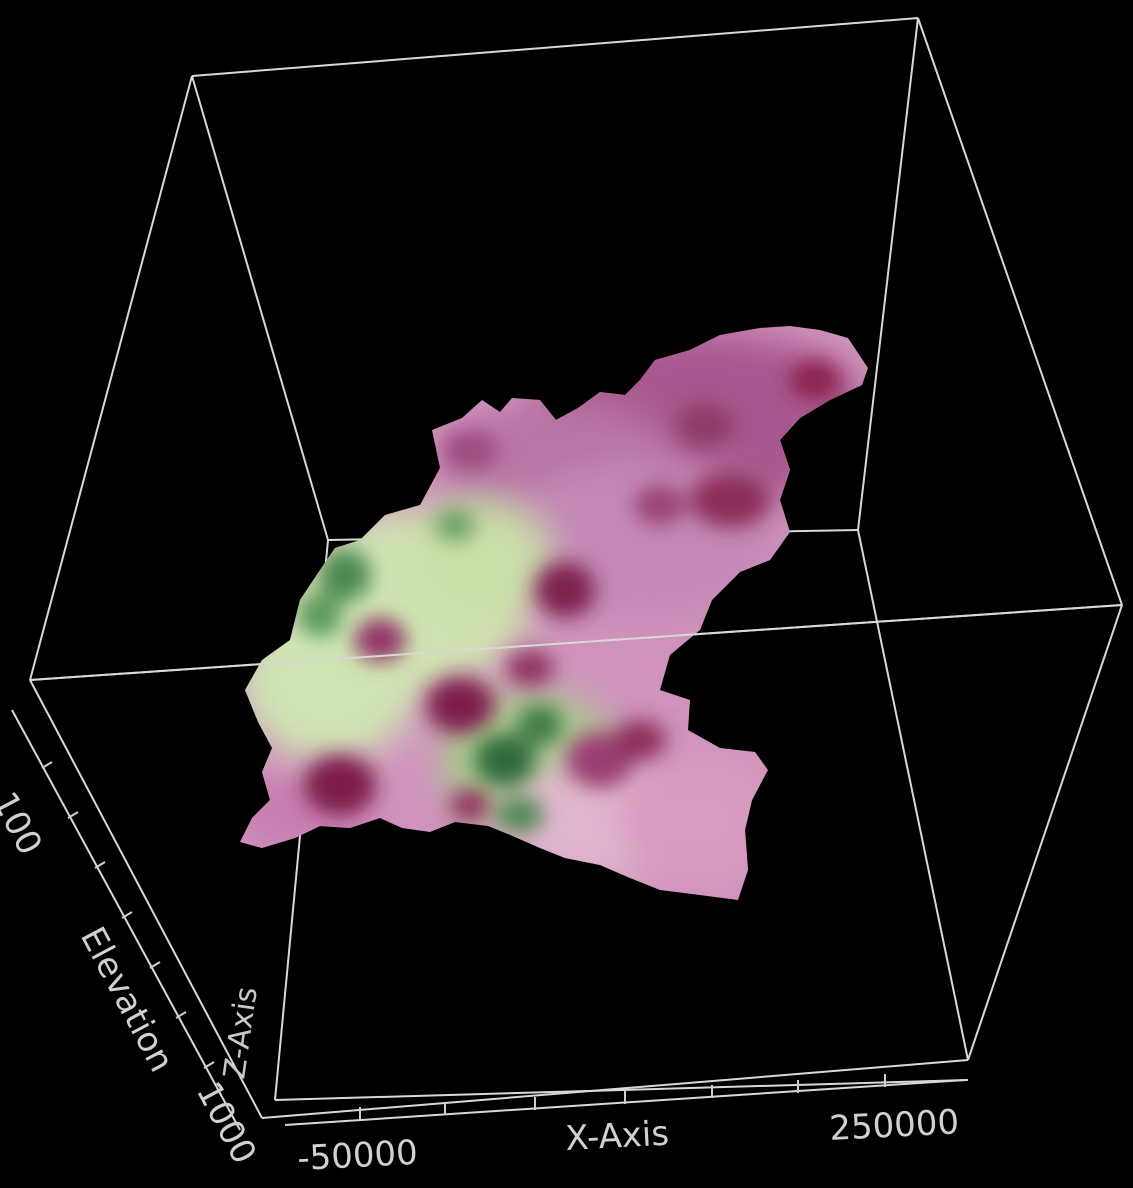 The image size is (1133, 1188). I want to click on y-tick-label-bottom: 1000, so click(226, 1122).